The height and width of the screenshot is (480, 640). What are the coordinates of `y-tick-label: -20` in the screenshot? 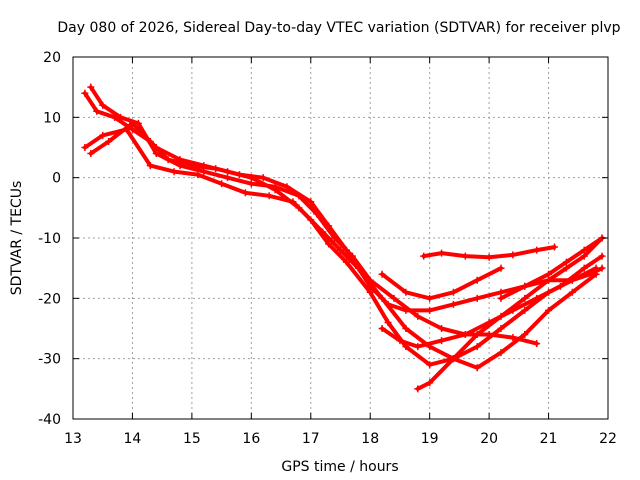 It's located at (49, 299).